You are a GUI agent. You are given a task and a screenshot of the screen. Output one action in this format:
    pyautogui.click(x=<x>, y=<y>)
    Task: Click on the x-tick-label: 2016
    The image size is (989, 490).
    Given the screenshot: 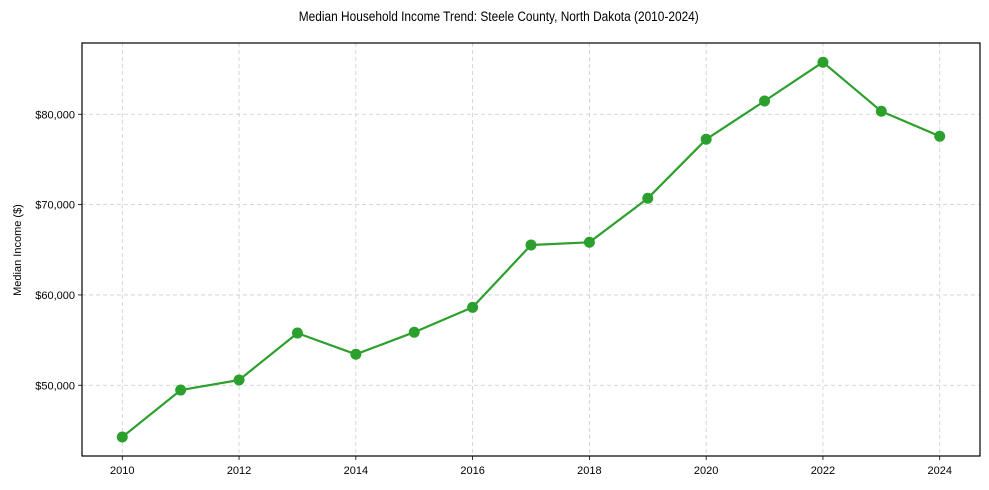 What is the action you would take?
    pyautogui.click(x=472, y=471)
    